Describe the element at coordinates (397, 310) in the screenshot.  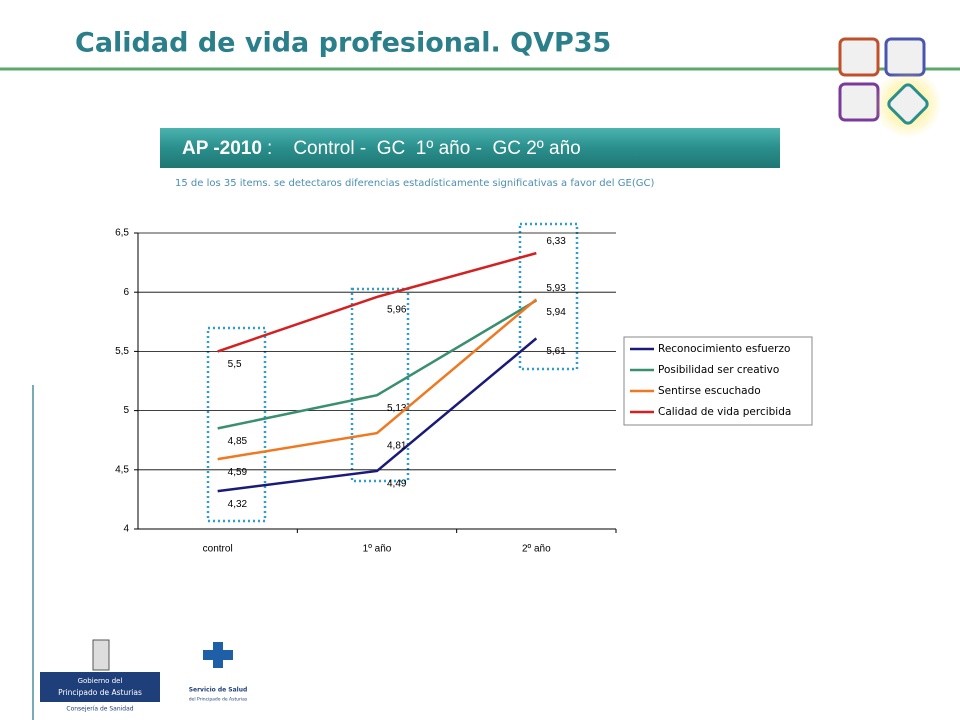
I see `value-label: 5,96` at that location.